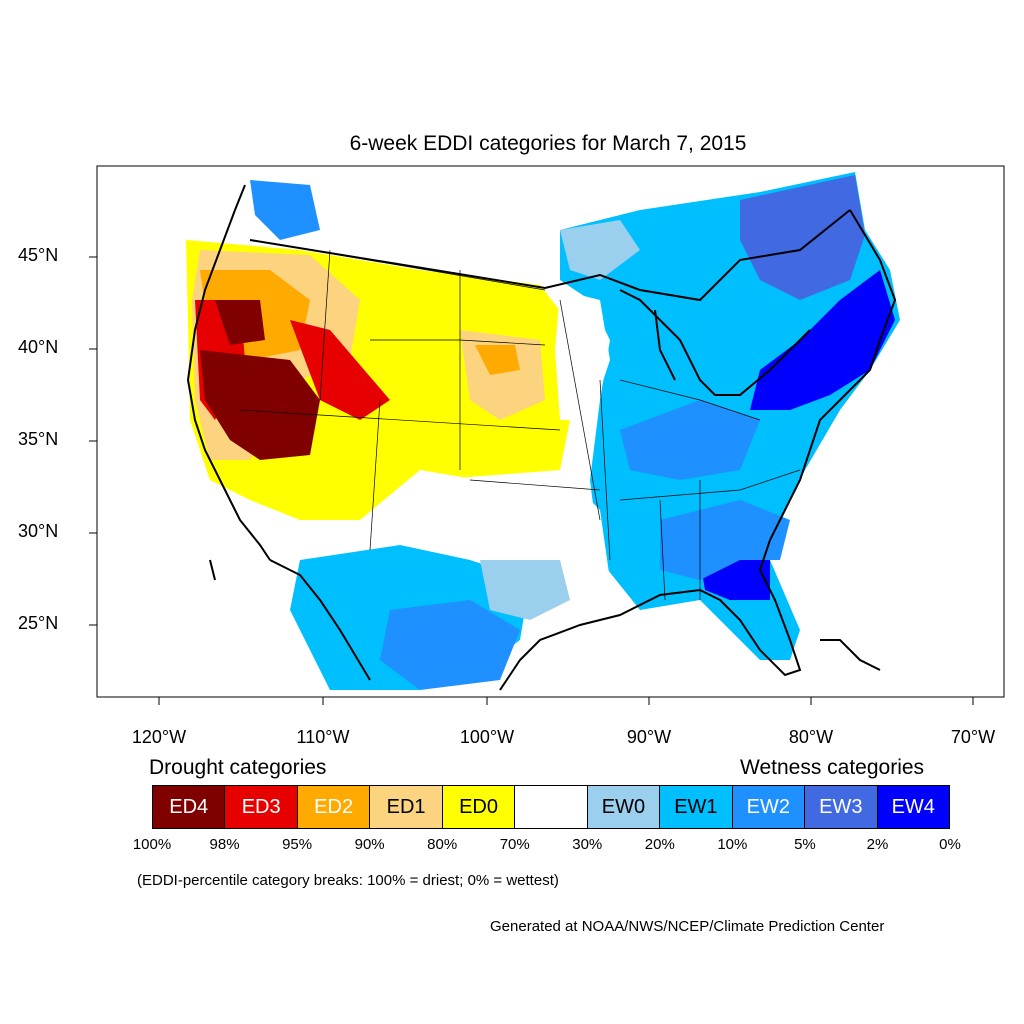 This screenshot has height=1024, width=1024. Describe the element at coordinates (38, 347) in the screenshot. I see `lat-label-40: 40°N` at that location.